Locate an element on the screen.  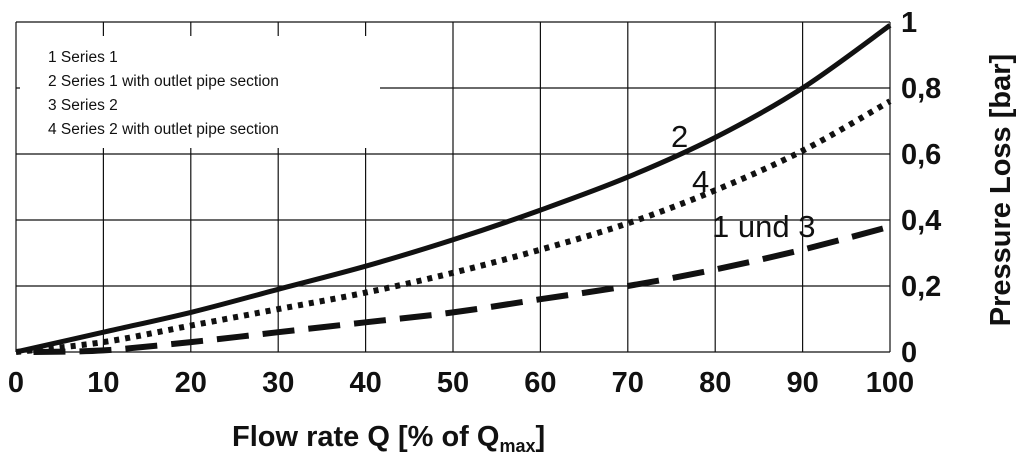
legend-entry-2: 2 Series 1 with outlet pipe section is located at coordinates (163, 81).